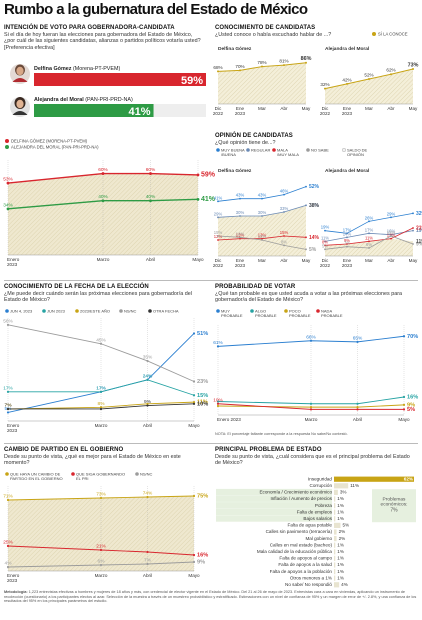  Describe the element at coordinates (148, 376) in the screenshot. I see `data-label: 24%` at that location.